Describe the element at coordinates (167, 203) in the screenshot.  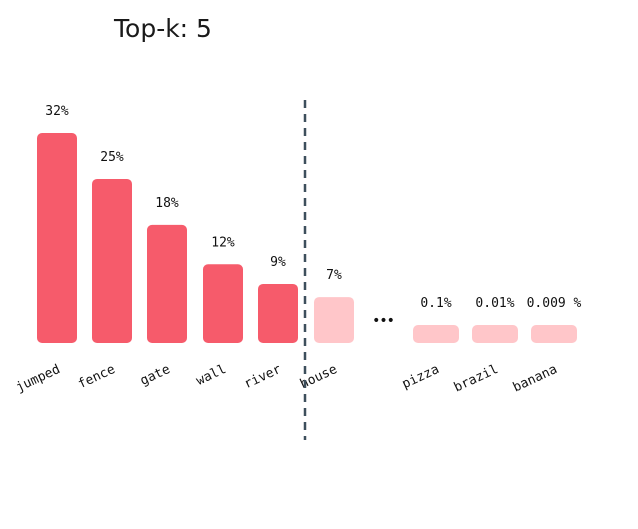
I see `value-label-gate: 18%` at that location.